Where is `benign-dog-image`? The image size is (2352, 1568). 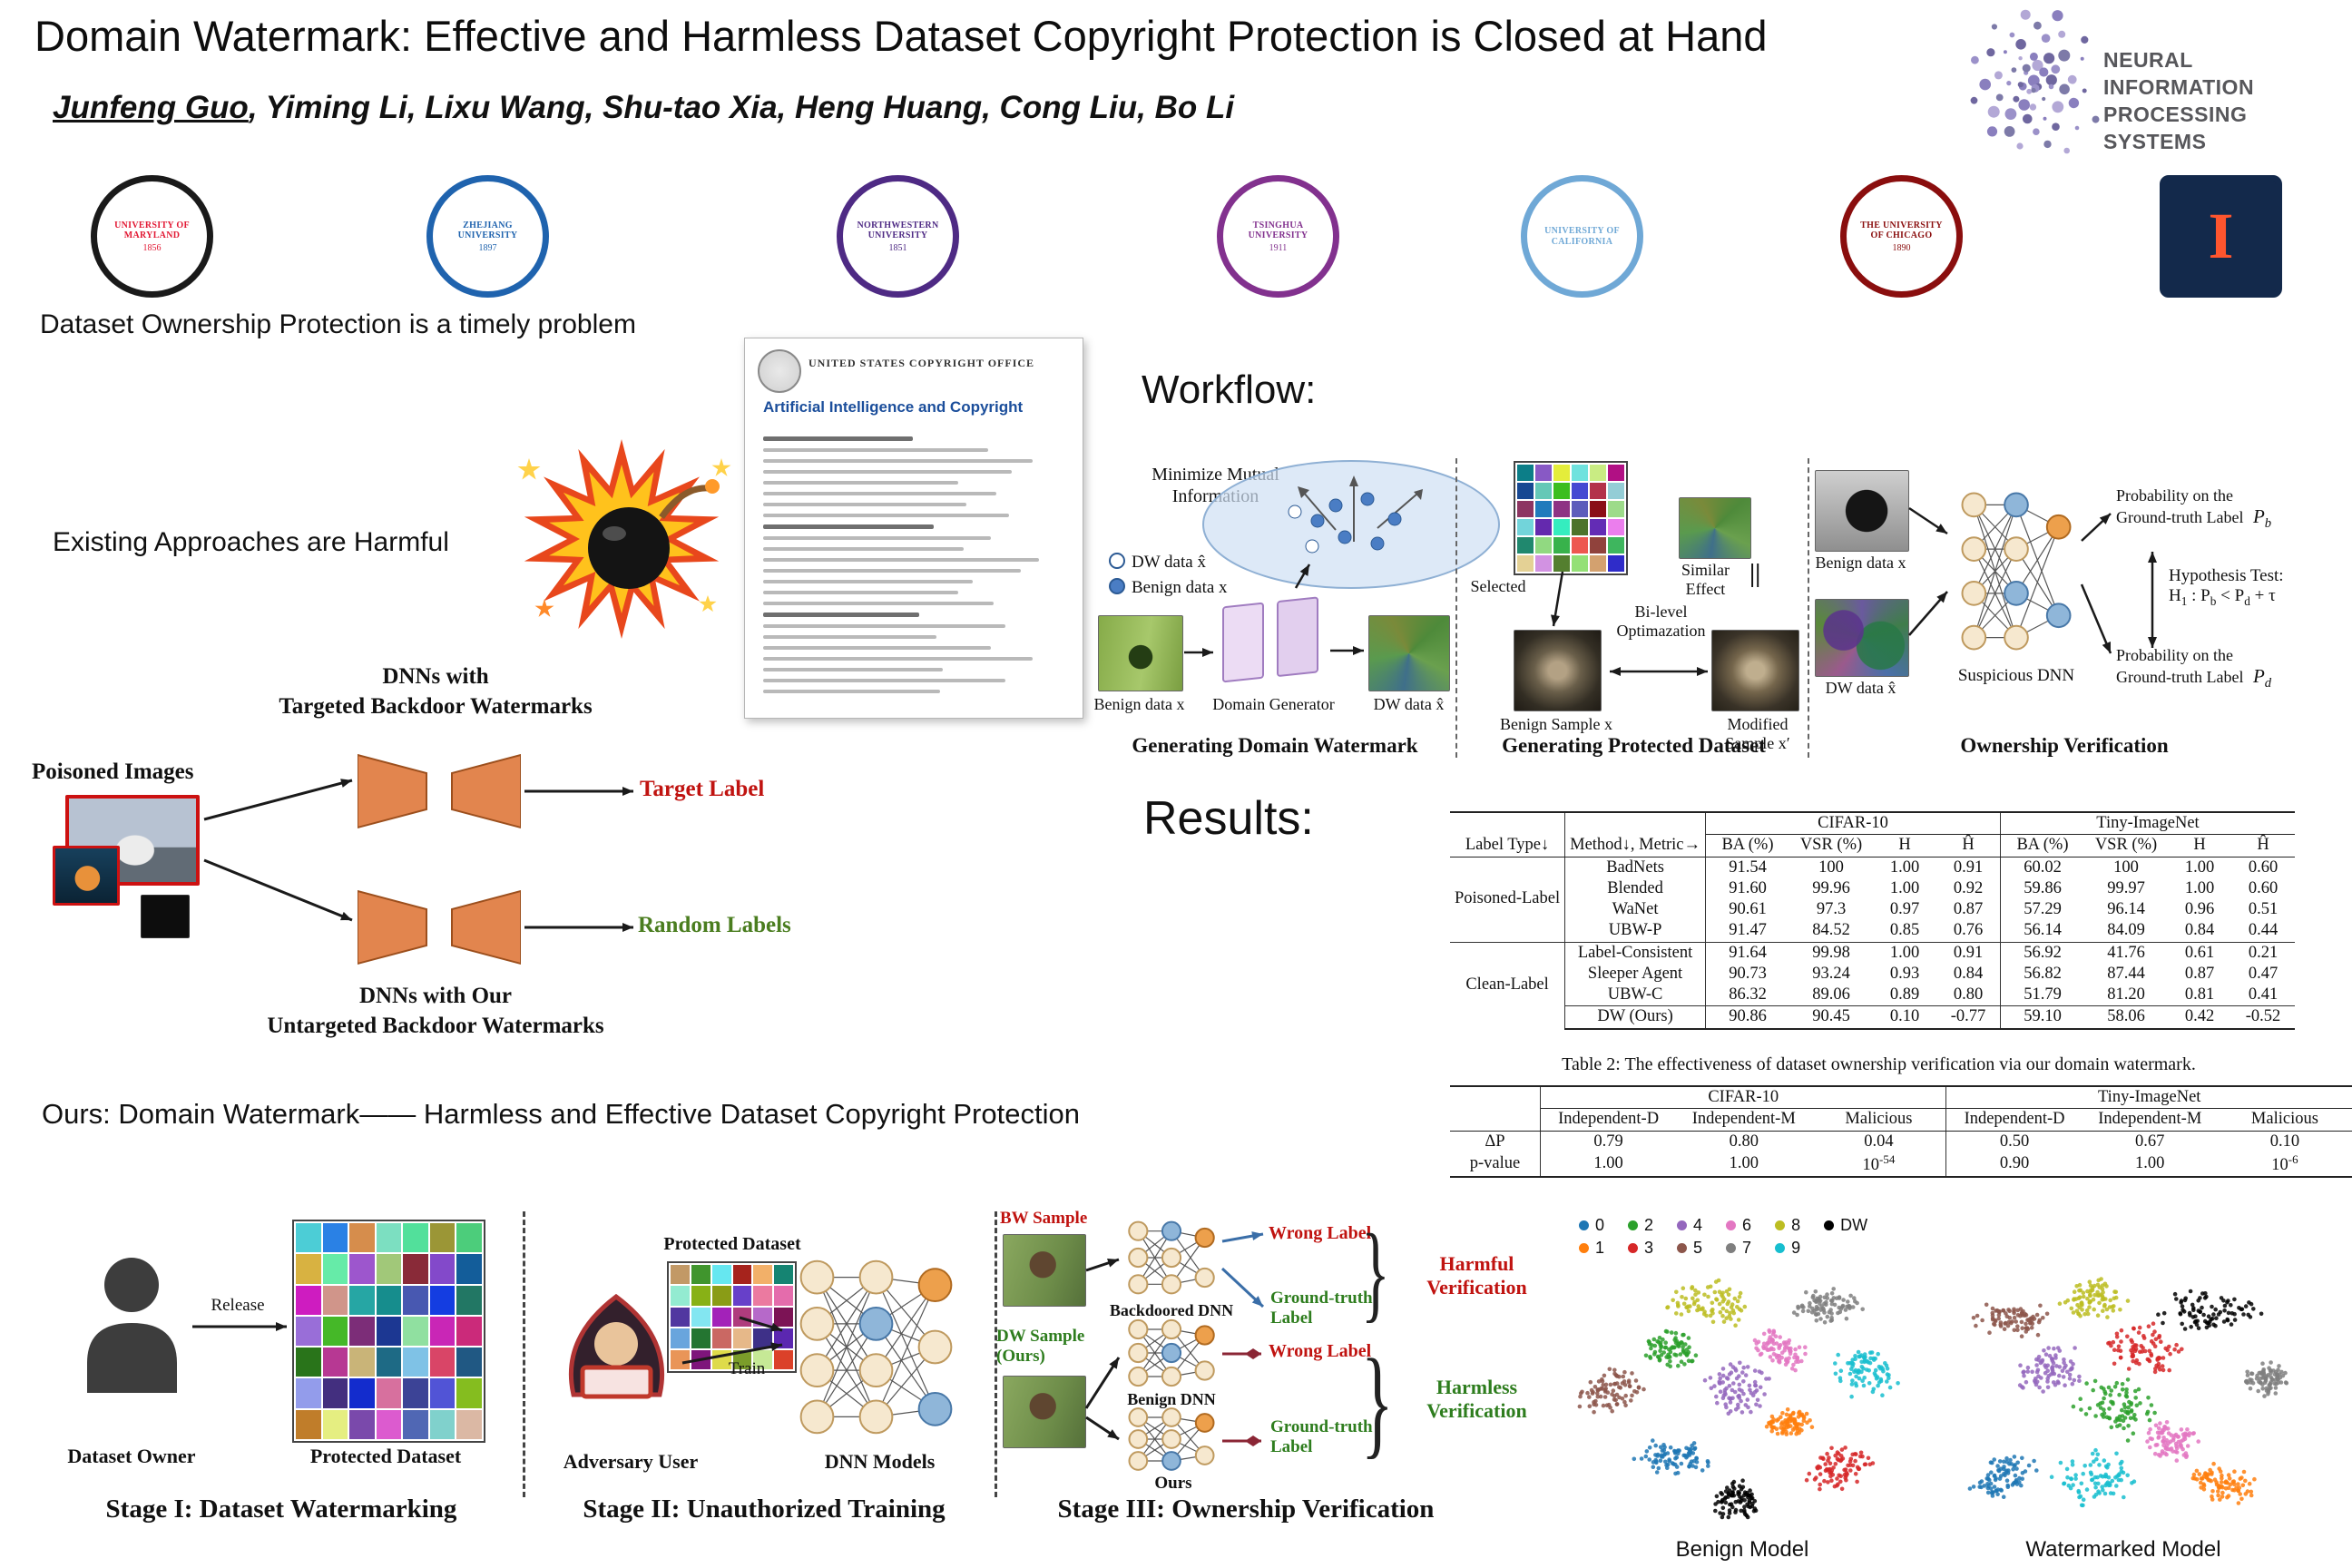
benign-dog-image is located at coordinates (1862, 511).